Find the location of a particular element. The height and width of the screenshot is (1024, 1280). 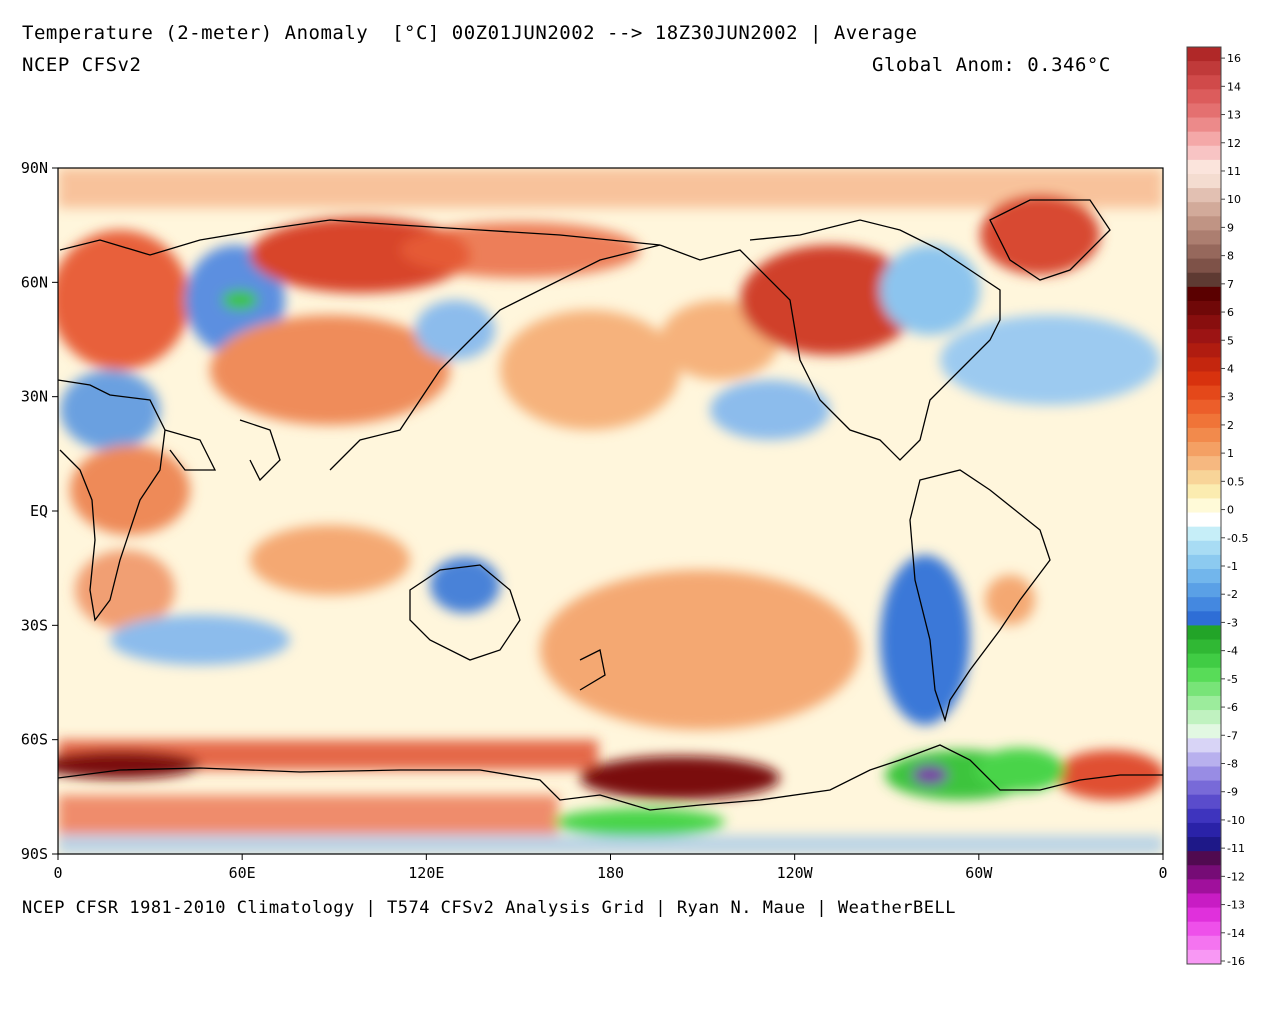

region-weddell-cold is located at coordinates (1020, 770).